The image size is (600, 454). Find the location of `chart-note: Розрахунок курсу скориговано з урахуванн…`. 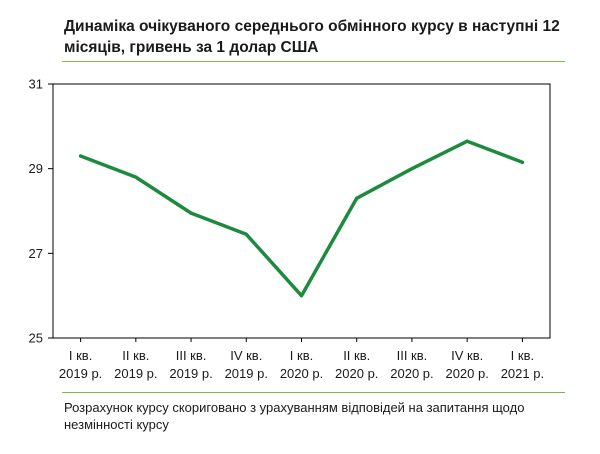

chart-note: Розрахунок курсу скориговано з урахуванн… is located at coordinates (294, 416).